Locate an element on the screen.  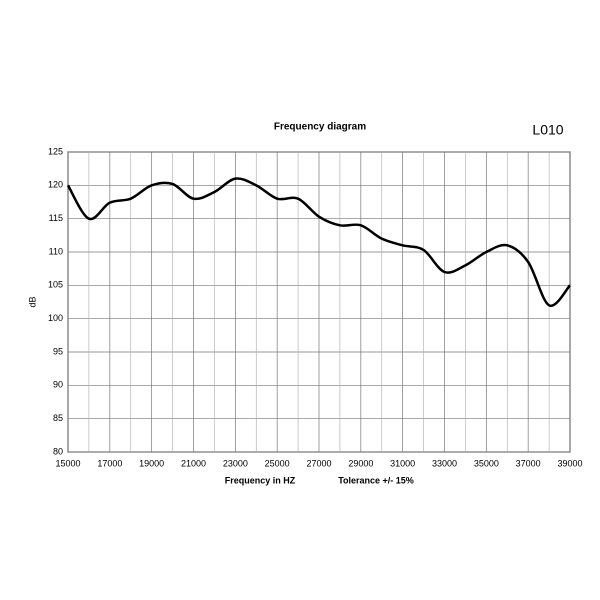
x-tick-label: 35000 is located at coordinates (486, 463).